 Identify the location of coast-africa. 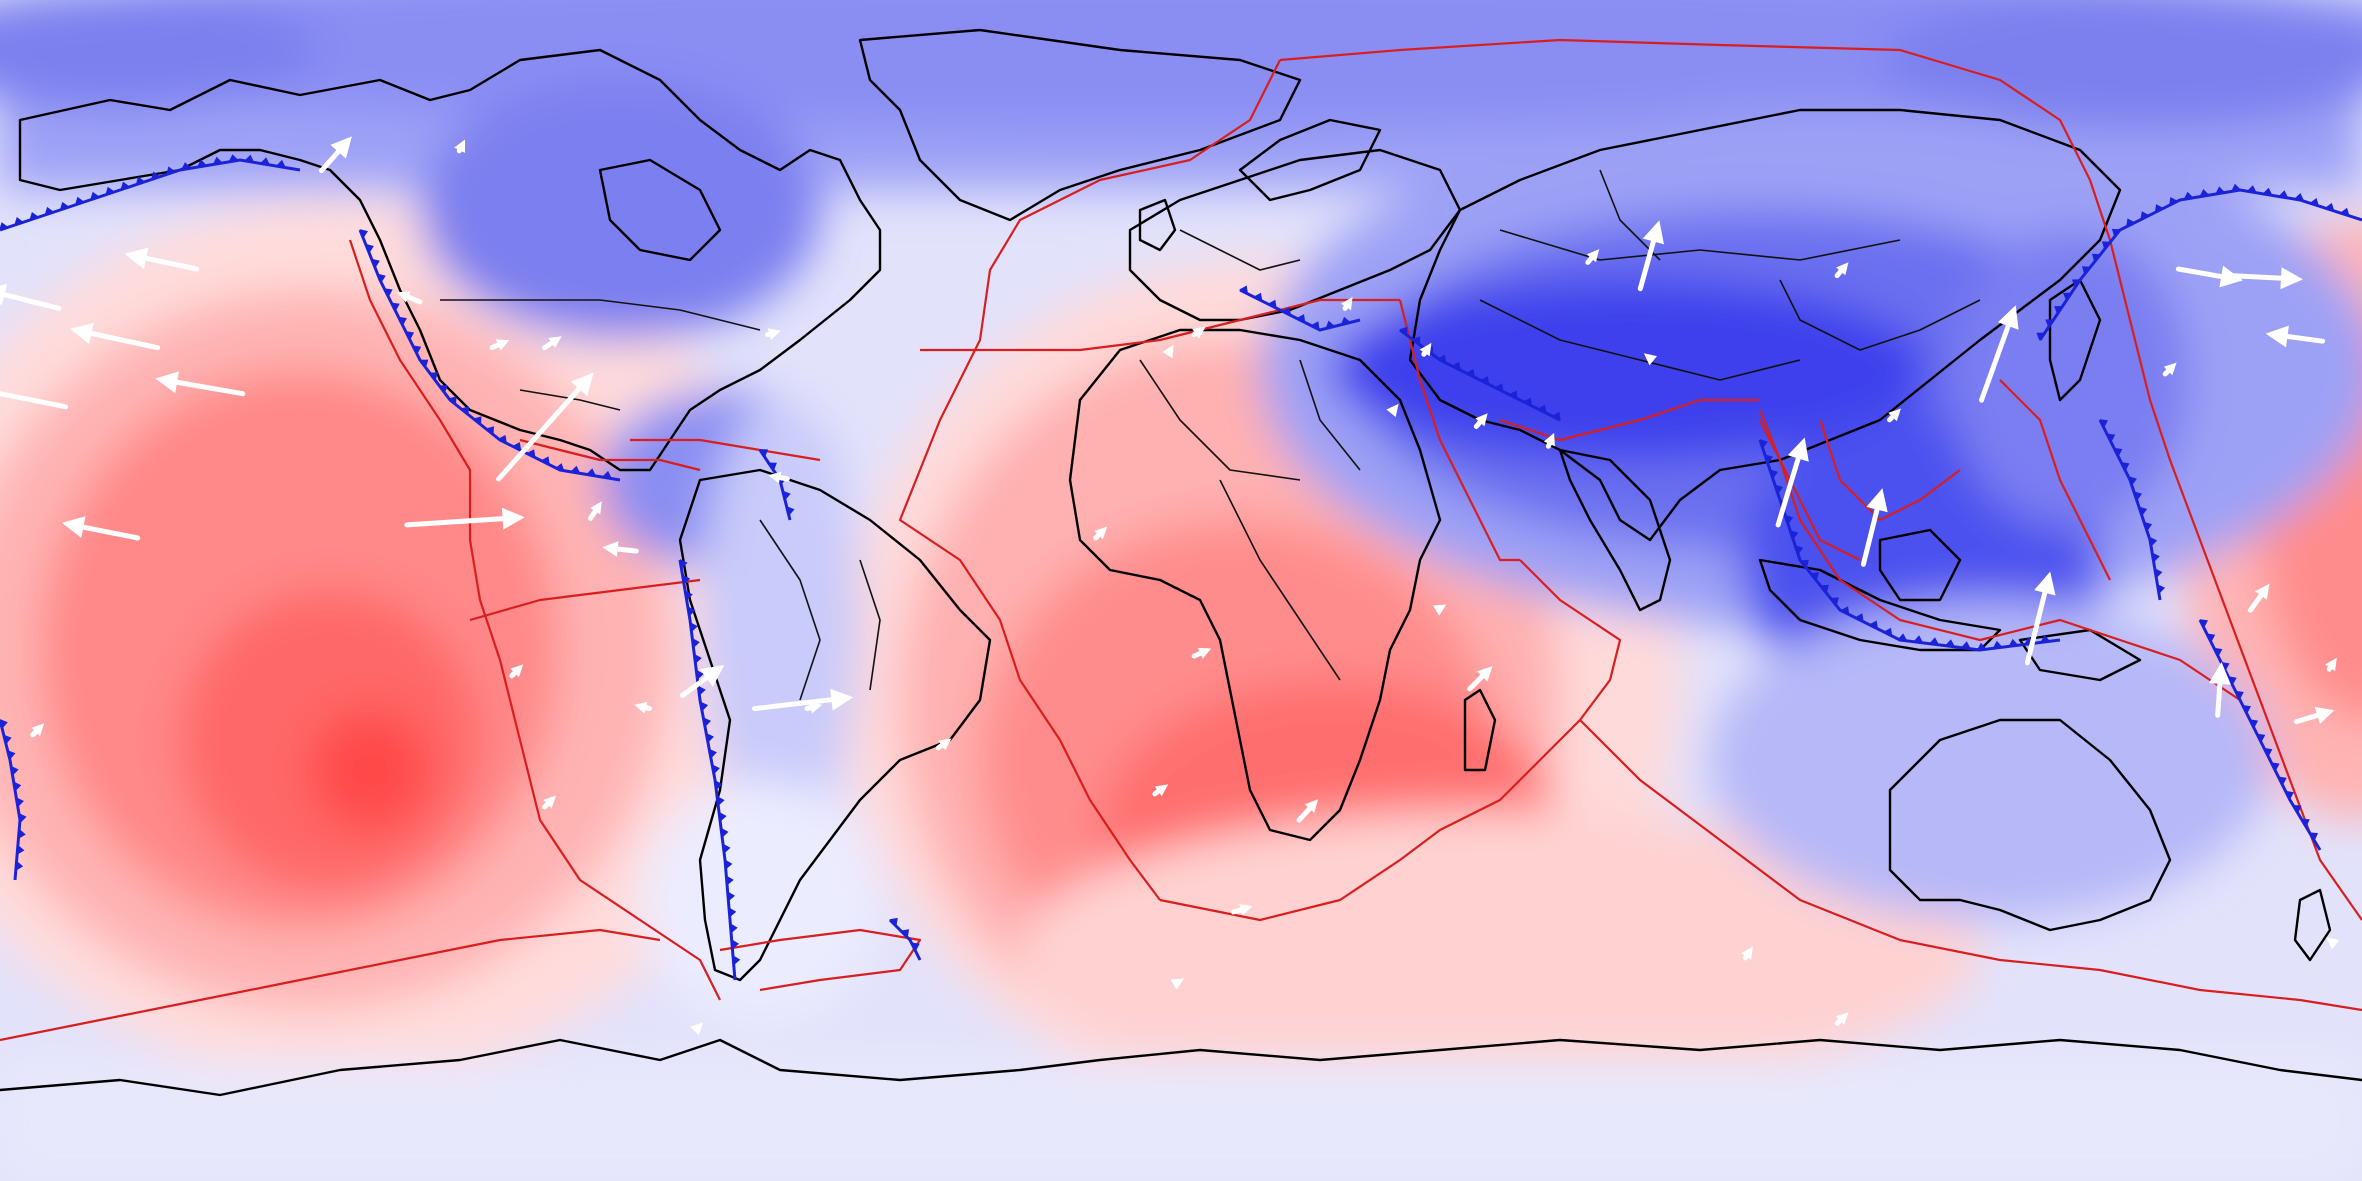
(1255, 585).